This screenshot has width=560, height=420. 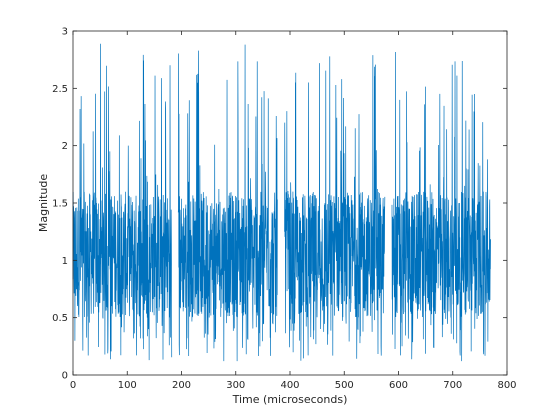 What do you see at coordinates (65, 32) in the screenshot?
I see `y-tick-label: 3` at bounding box center [65, 32].